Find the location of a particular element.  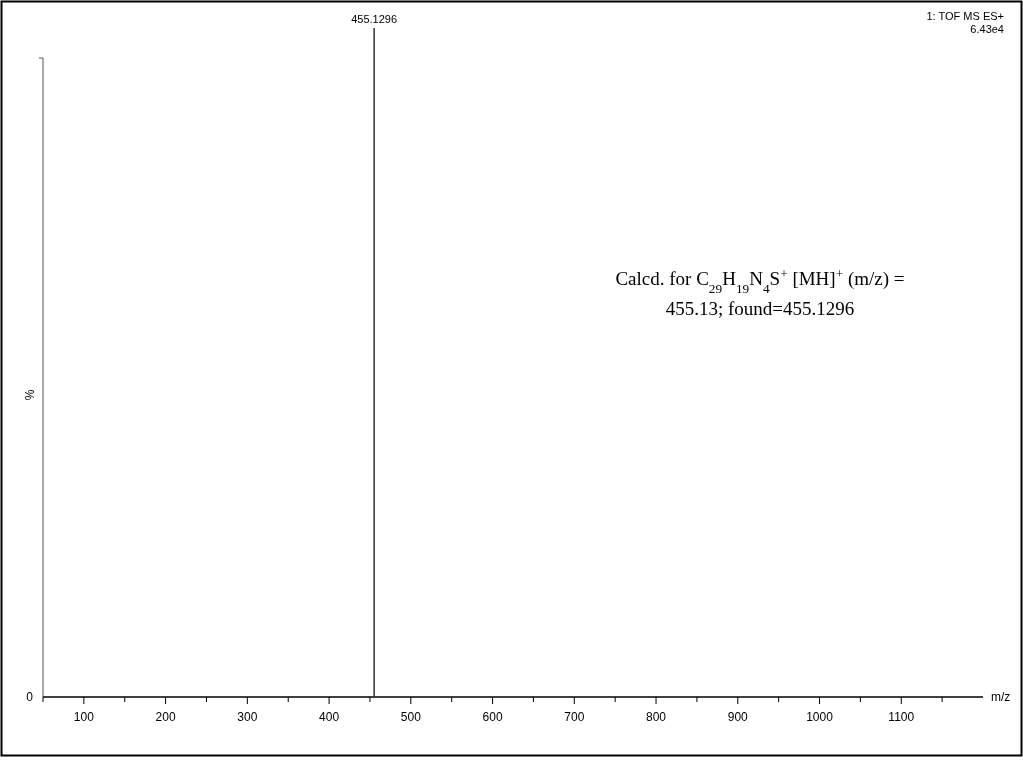

x-axis-title: m/z is located at coordinates (1001, 697).